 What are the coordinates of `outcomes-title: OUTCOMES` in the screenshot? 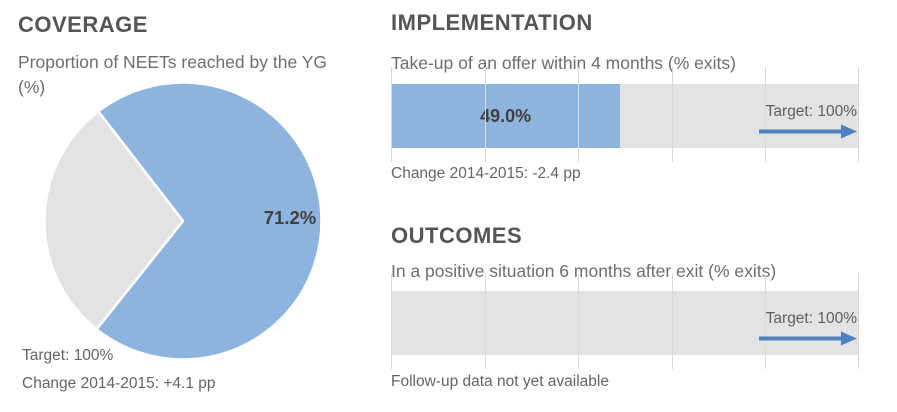 It's located at (457, 235).